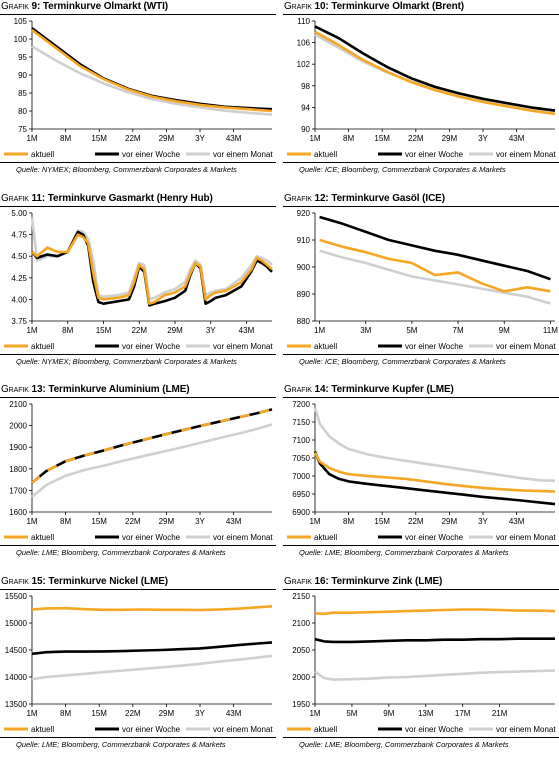 This screenshot has height=764, width=559. Describe the element at coordinates (301, 422) in the screenshot. I see `y-tick-label: 7150` at that location.